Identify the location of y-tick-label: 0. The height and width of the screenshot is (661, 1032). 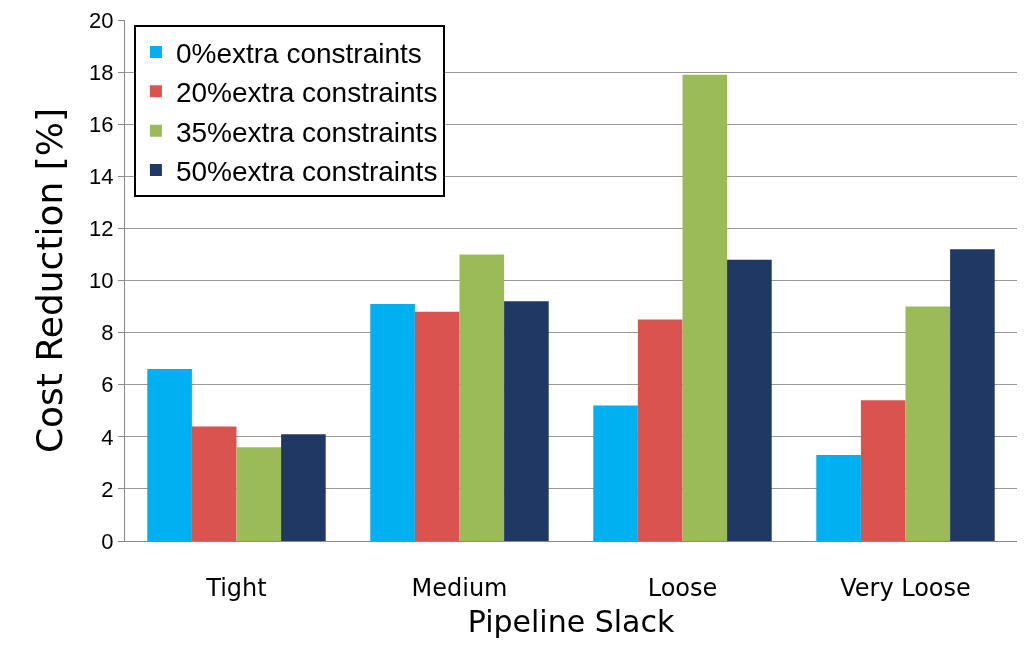
(107, 541).